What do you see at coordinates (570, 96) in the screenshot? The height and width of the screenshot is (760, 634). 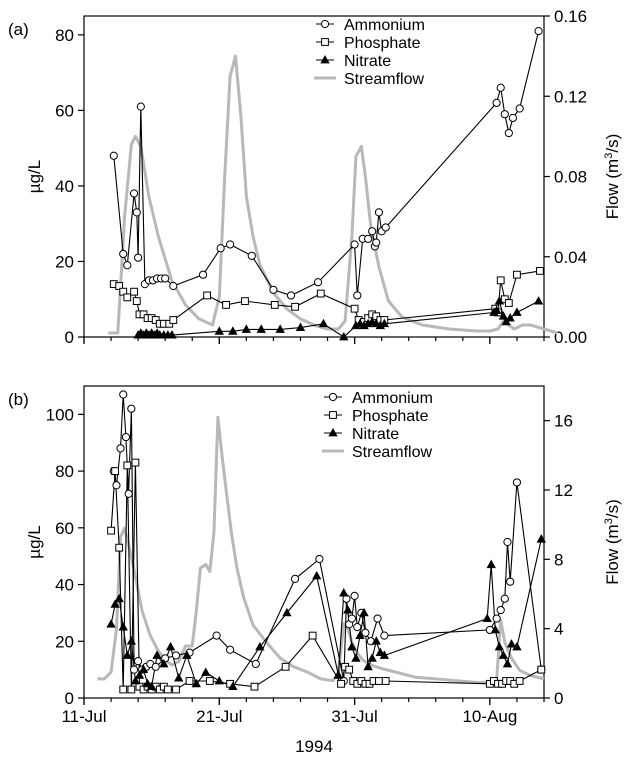 I see `y2-tick-label: 0.12` at bounding box center [570, 96].